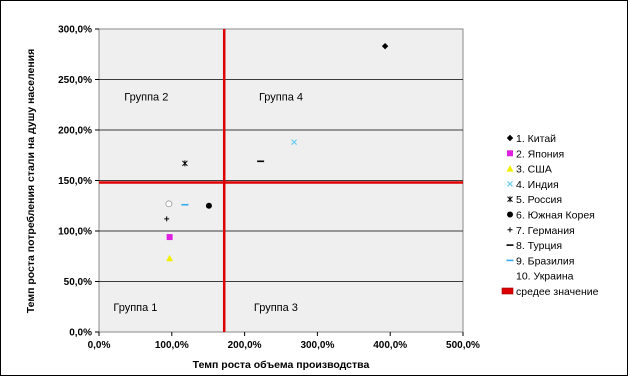 The image size is (628, 377). Describe the element at coordinates (390, 345) in the screenshot. I see `x-tick-label: 400,0%` at that location.